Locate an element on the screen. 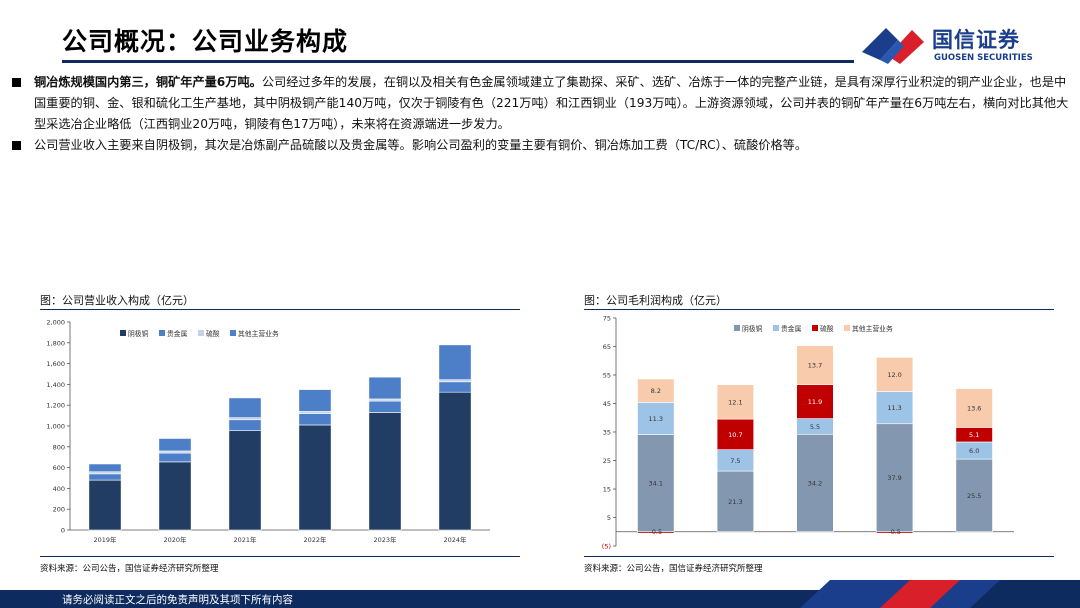 This screenshot has width=1080, height=608. profit-chart-source: 资料来源：公司公告，国信证券经济研究所整理 is located at coordinates (673, 569).